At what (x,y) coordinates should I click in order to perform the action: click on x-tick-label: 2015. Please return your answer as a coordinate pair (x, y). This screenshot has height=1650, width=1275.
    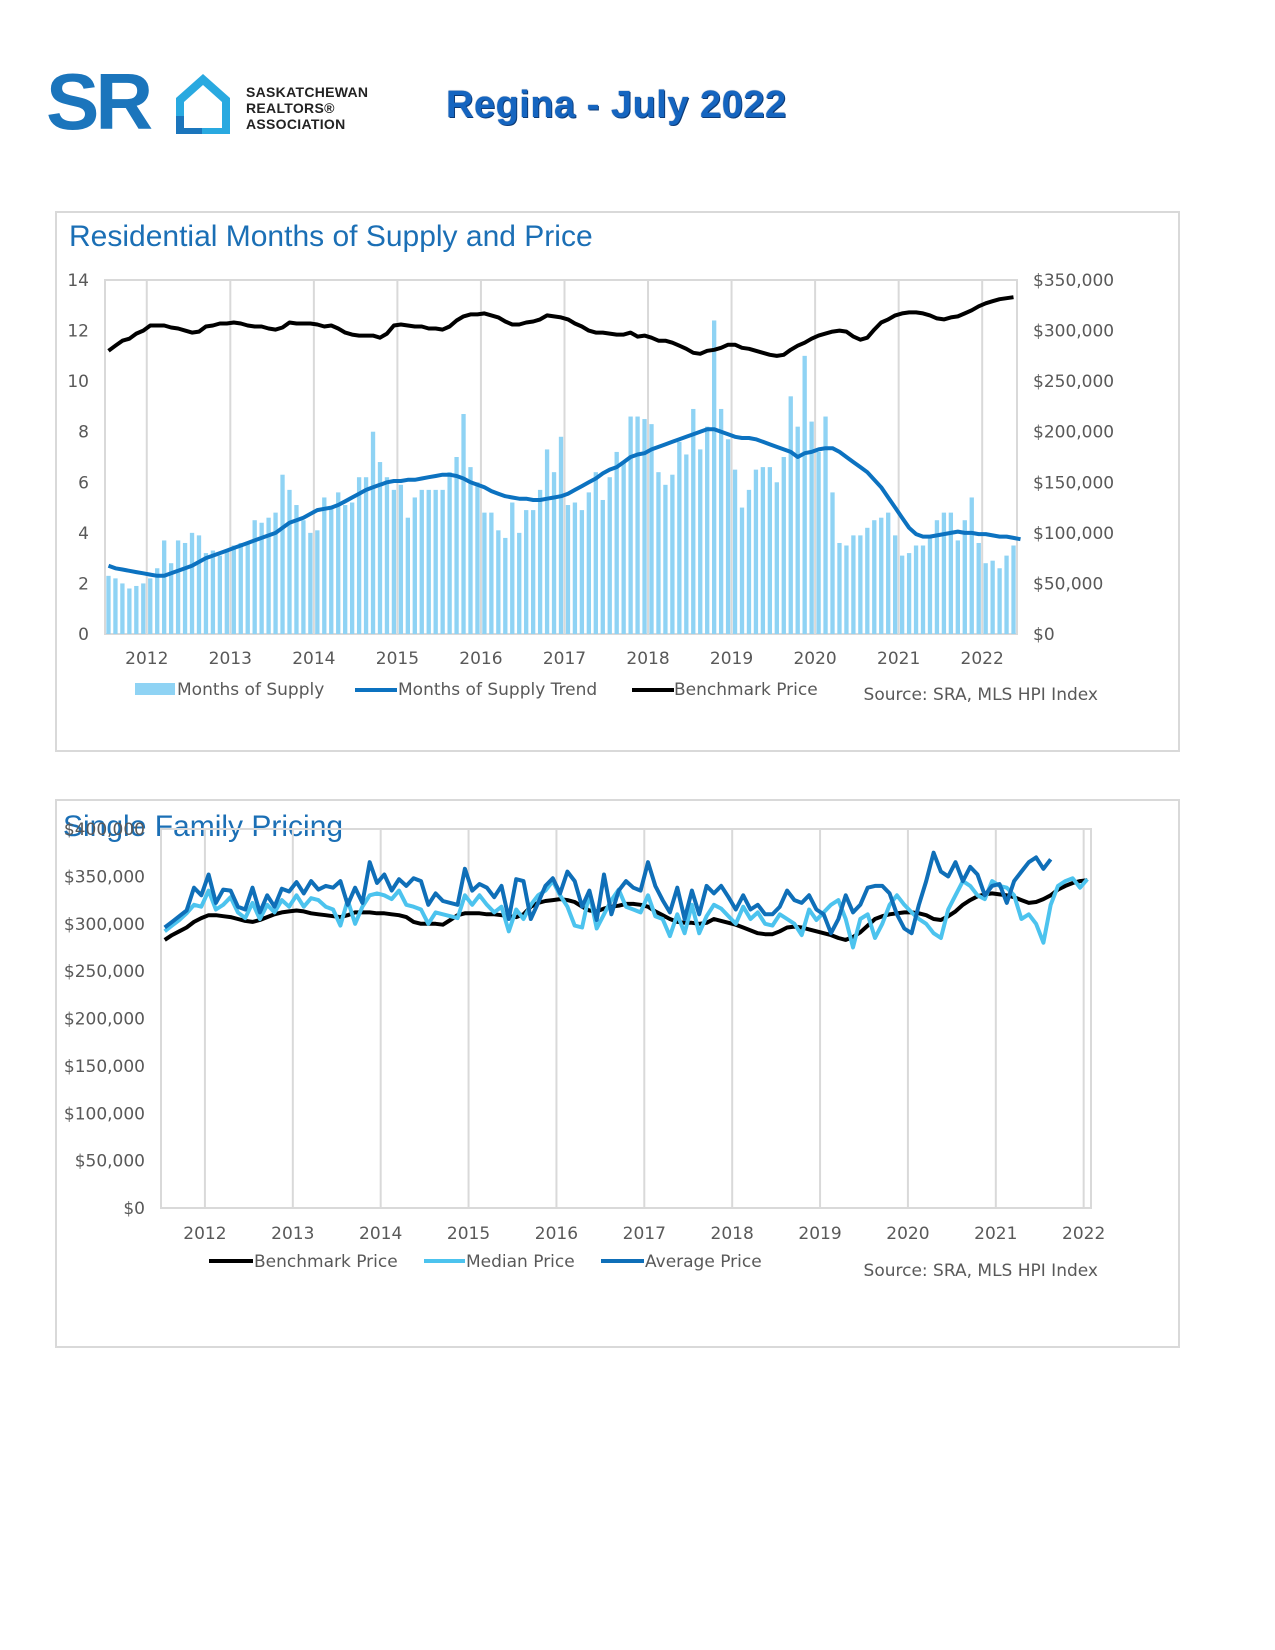
    Looking at the image, I should click on (397, 659).